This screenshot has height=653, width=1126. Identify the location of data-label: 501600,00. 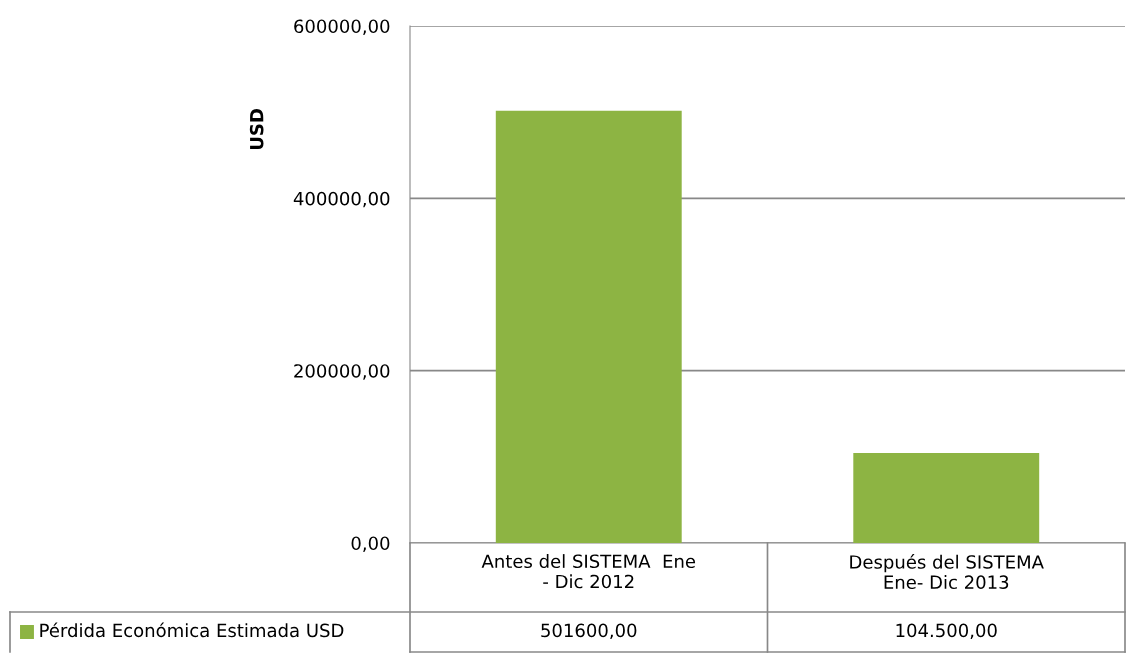
(589, 631).